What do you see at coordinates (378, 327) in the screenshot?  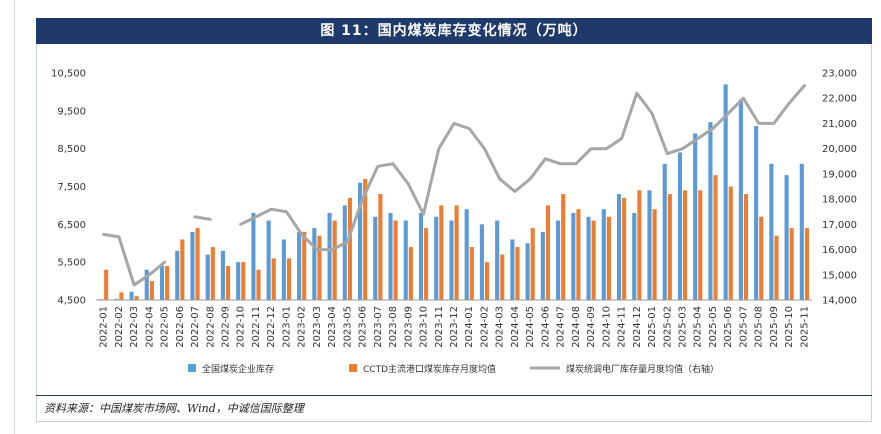 I see `x-tick-label: 2023-07` at bounding box center [378, 327].